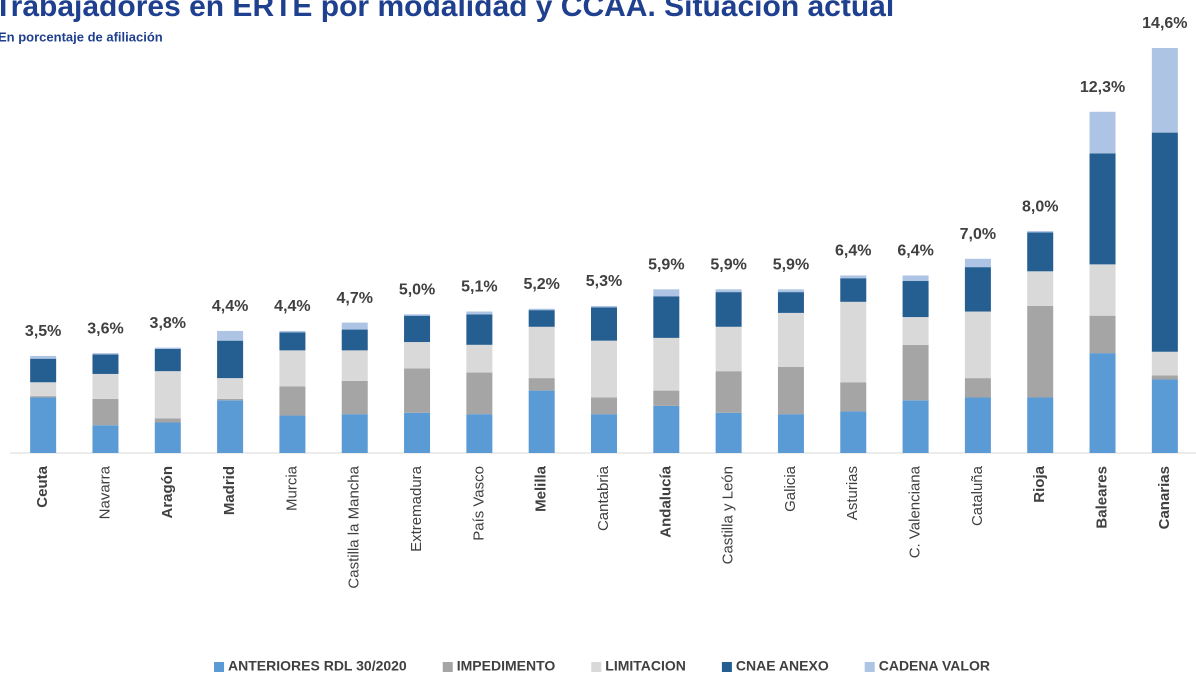 Image resolution: width=1196 pixels, height=681 pixels. Describe the element at coordinates (42, 486) in the screenshot. I see `x-tick-label: Ceuta` at that location.